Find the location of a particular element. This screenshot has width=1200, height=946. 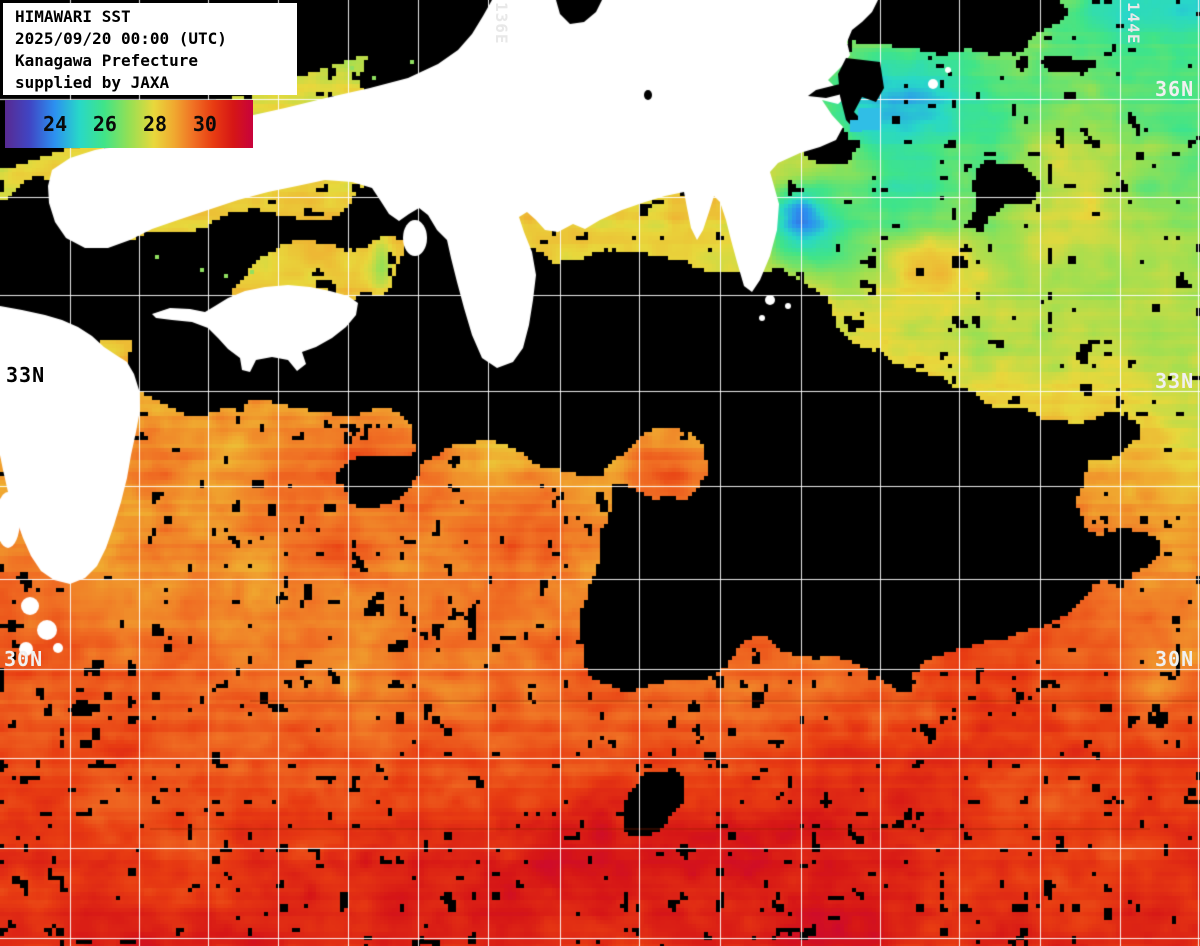

datetime-label: 2025/09/20 00:00 (UTC) is located at coordinates (121, 38).